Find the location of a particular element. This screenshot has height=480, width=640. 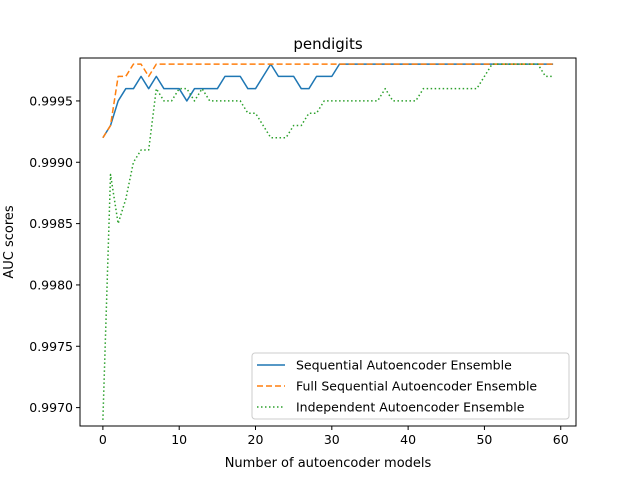

y-tick-label: 0.9970 is located at coordinates (51, 407).